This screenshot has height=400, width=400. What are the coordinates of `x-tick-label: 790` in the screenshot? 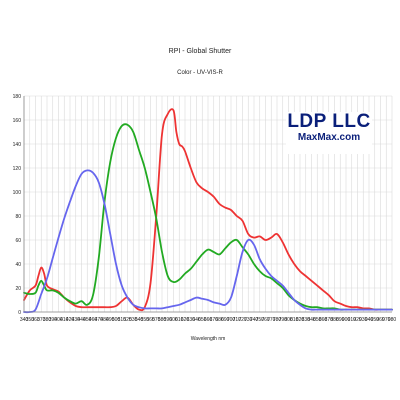 It's located at (283, 320).